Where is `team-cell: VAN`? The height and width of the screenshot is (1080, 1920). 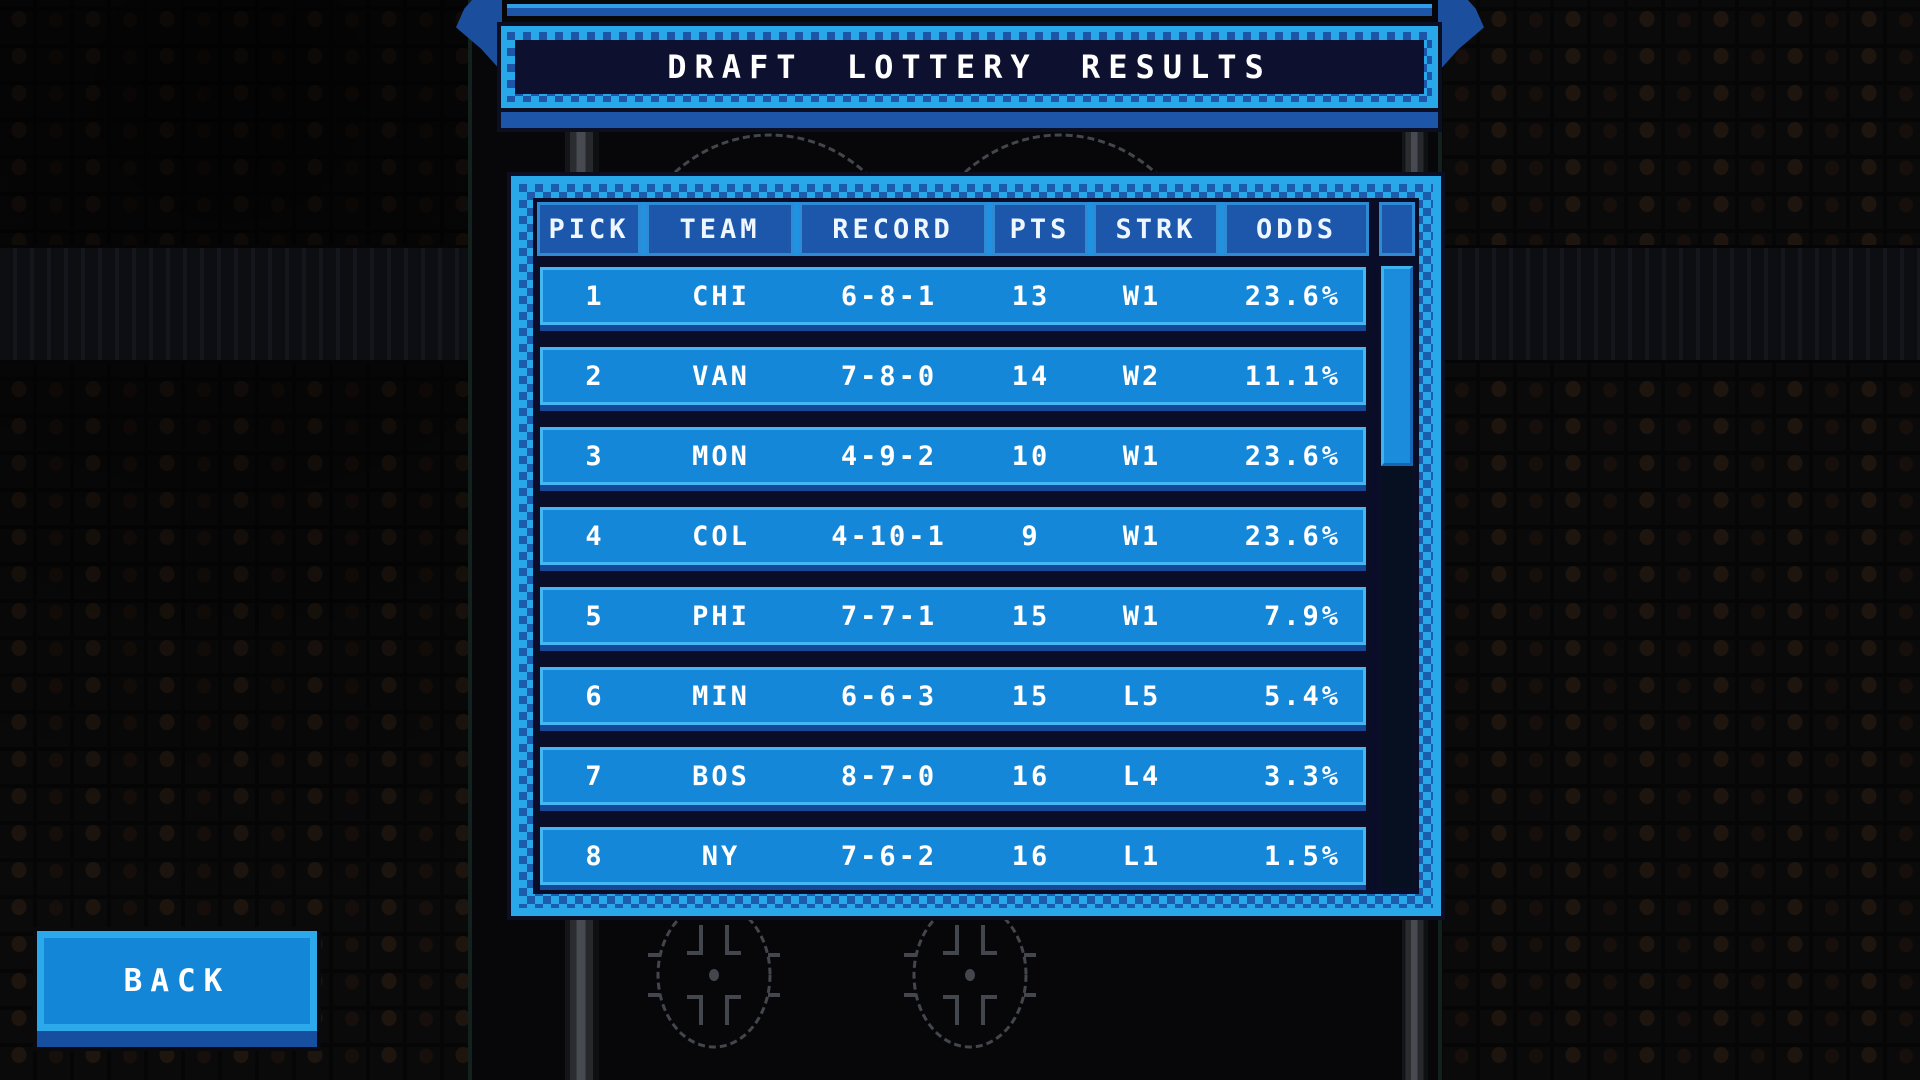 team-cell: VAN is located at coordinates (721, 376).